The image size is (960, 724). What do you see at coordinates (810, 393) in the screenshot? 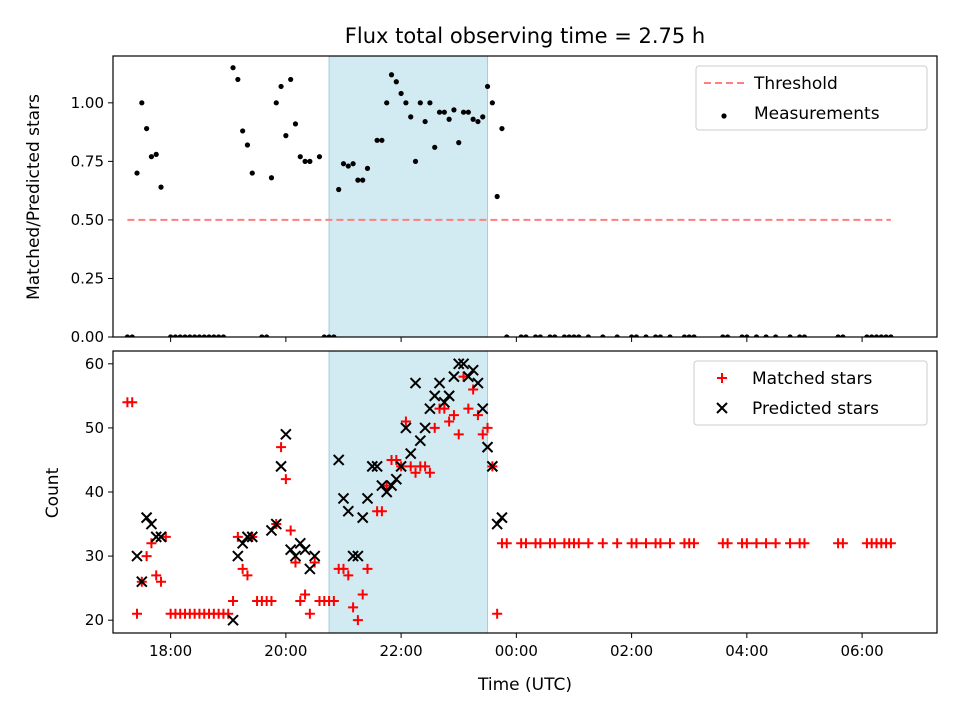
I see `legend-box` at bounding box center [810, 393].